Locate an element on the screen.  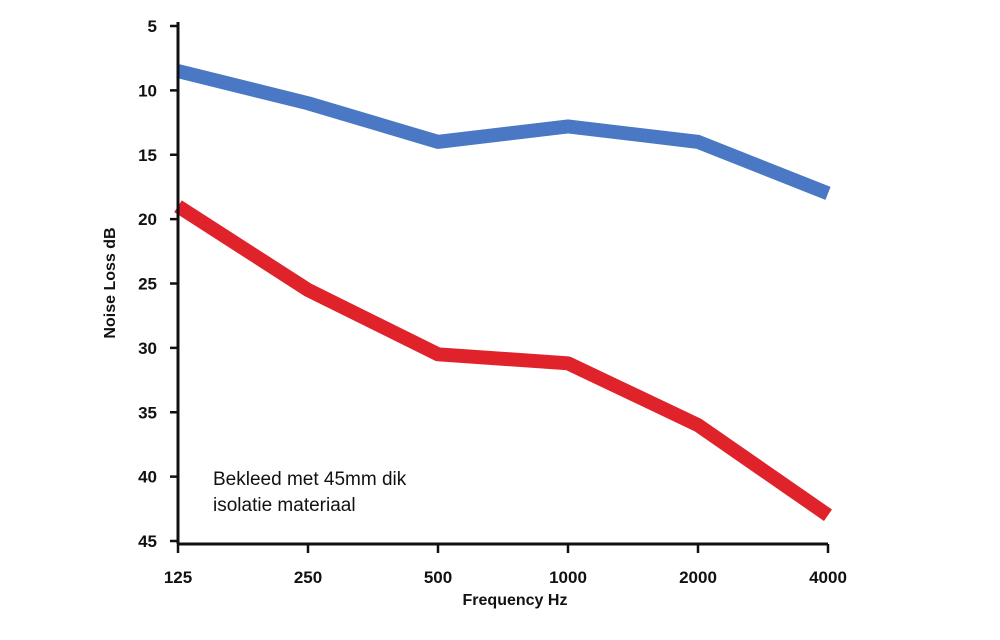
x-tick-label: 4000 is located at coordinates (828, 577).